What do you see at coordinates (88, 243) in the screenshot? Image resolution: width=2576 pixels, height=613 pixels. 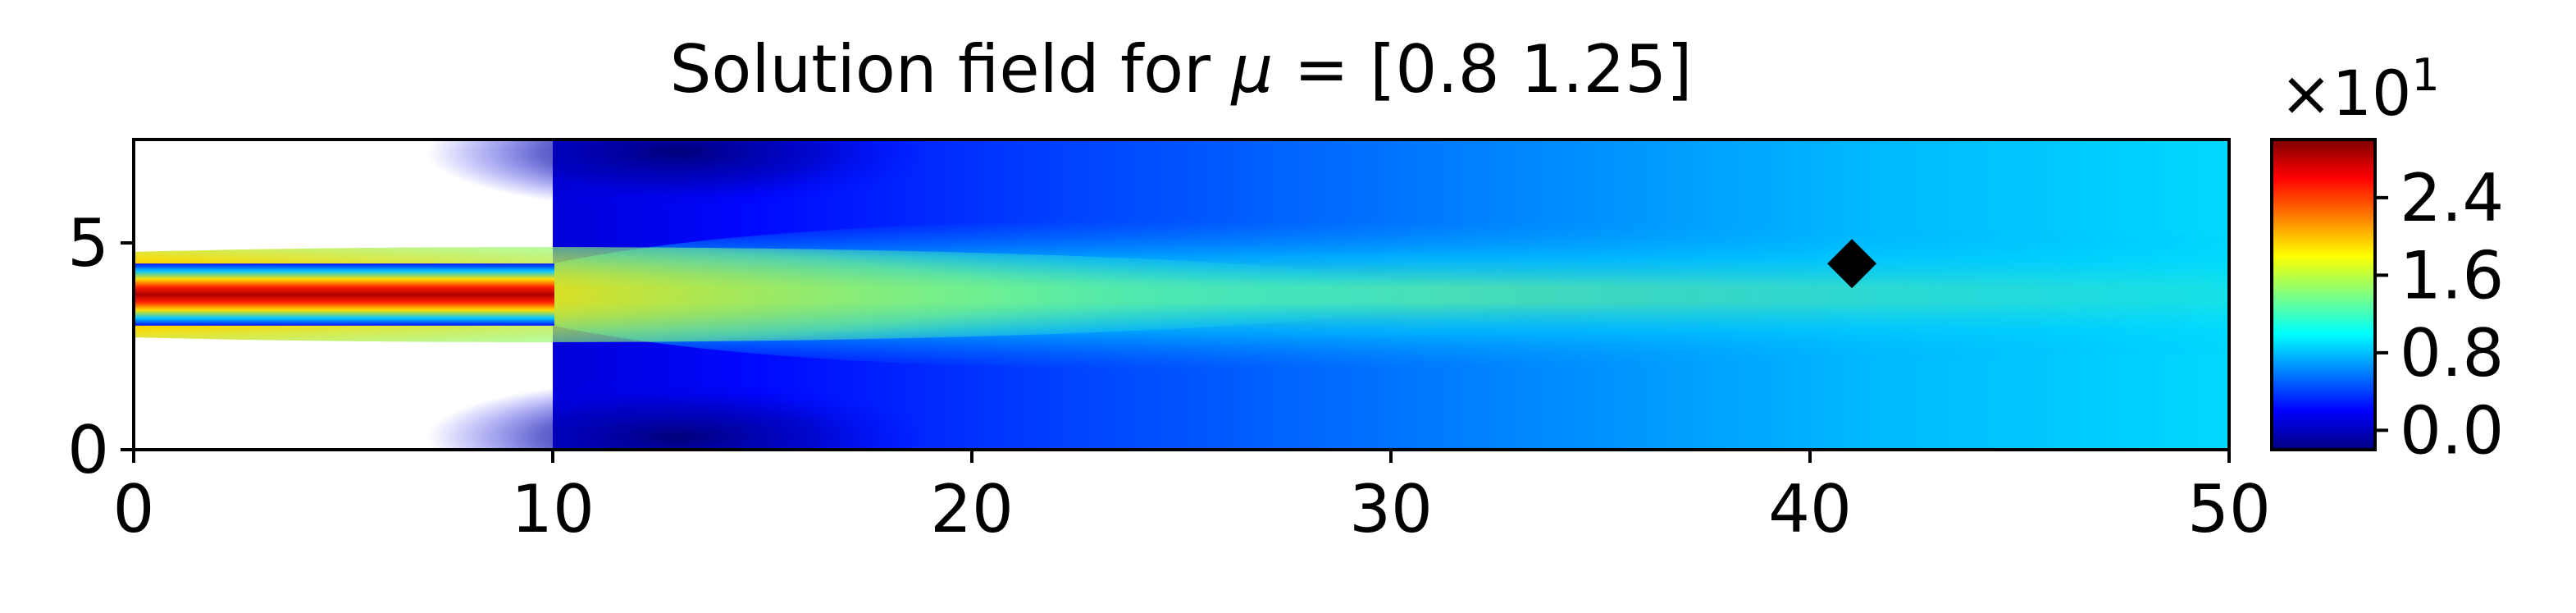 I see `y-tick-label: 5` at bounding box center [88, 243].